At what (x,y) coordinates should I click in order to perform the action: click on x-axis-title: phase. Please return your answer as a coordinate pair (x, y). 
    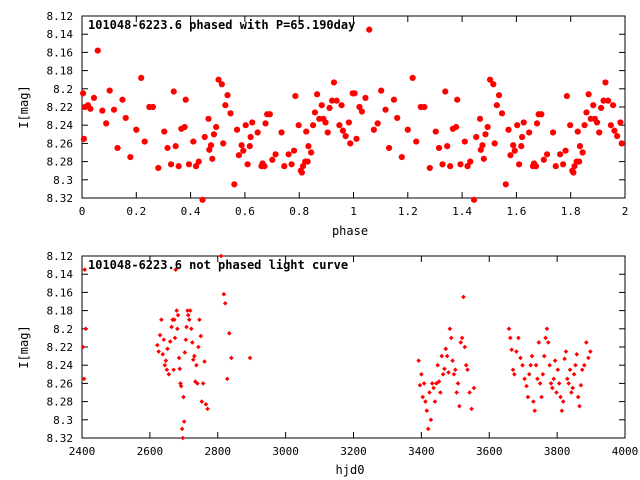
    Looking at the image, I should click on (350, 231).